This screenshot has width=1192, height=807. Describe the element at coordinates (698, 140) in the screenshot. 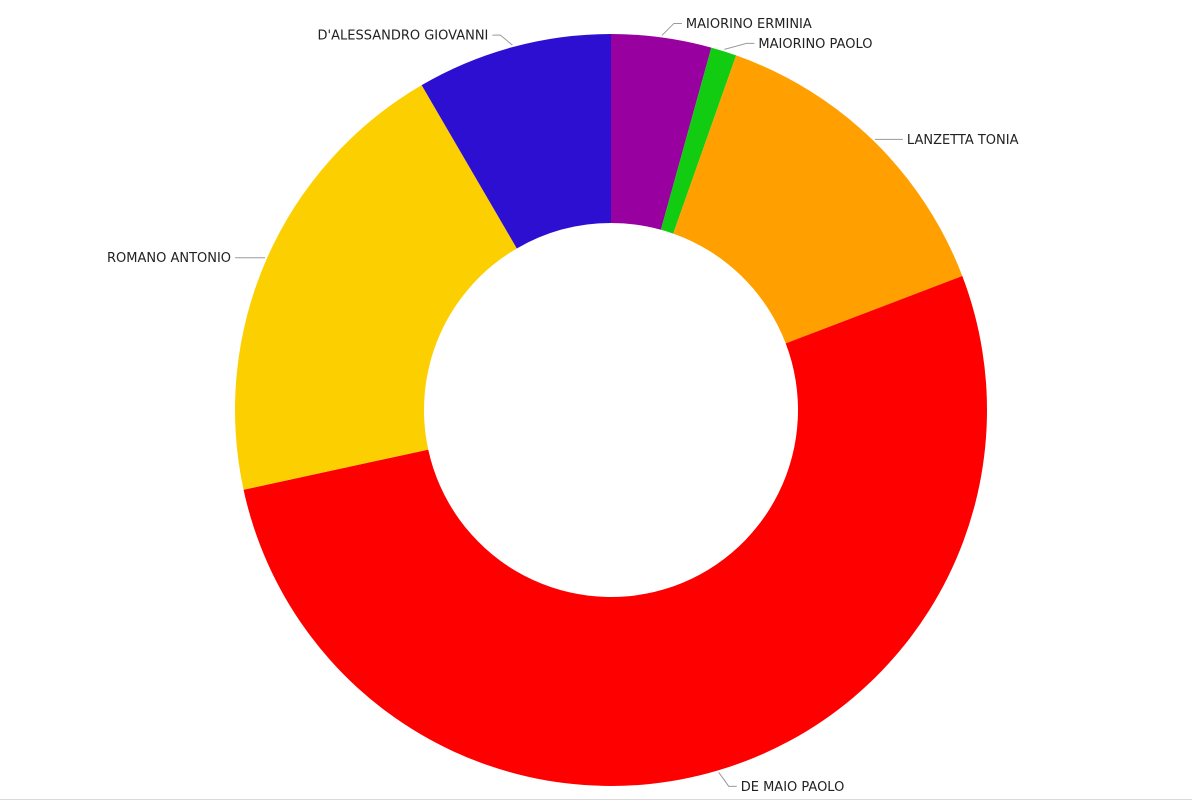

I see `slice-maiorino-paolo` at that location.